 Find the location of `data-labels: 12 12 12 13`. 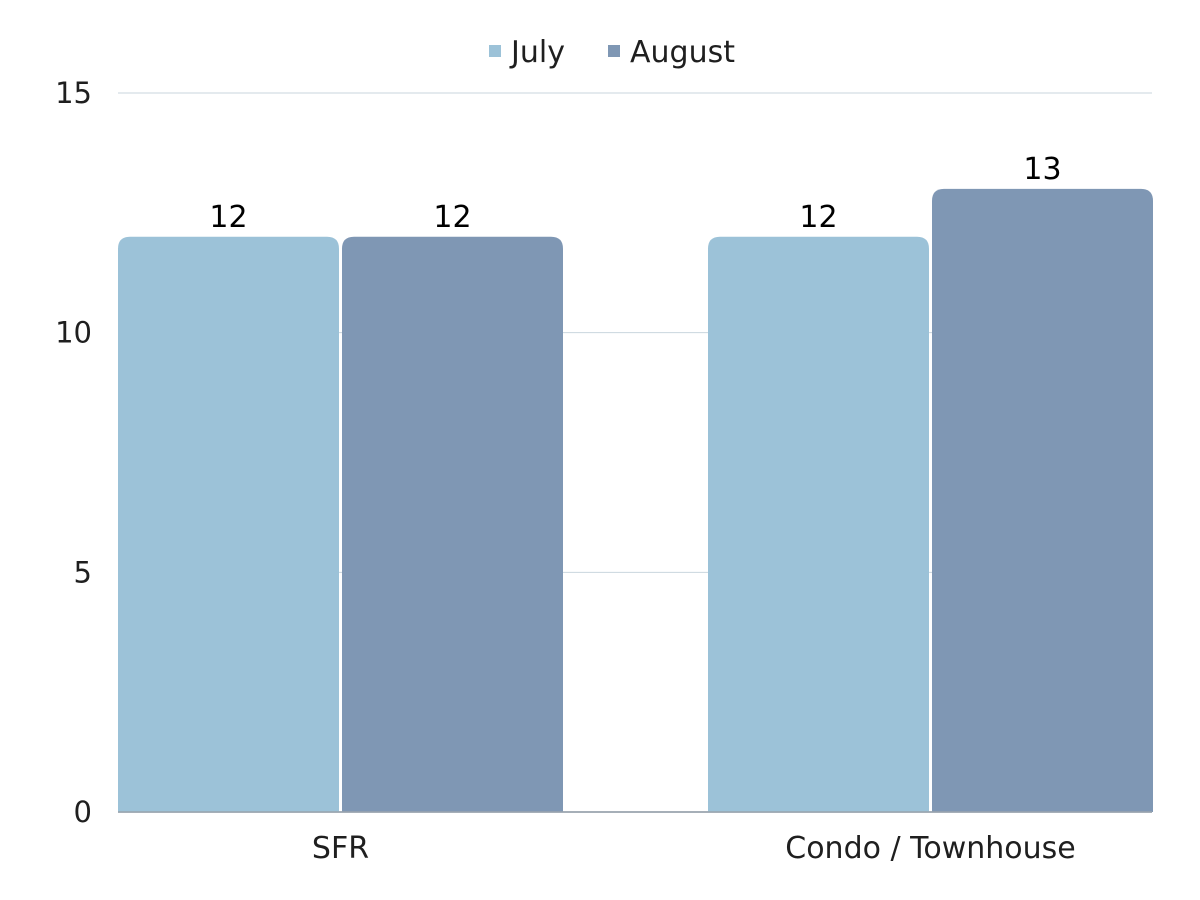

data-labels: 12 12 12 13 is located at coordinates (635, 193).